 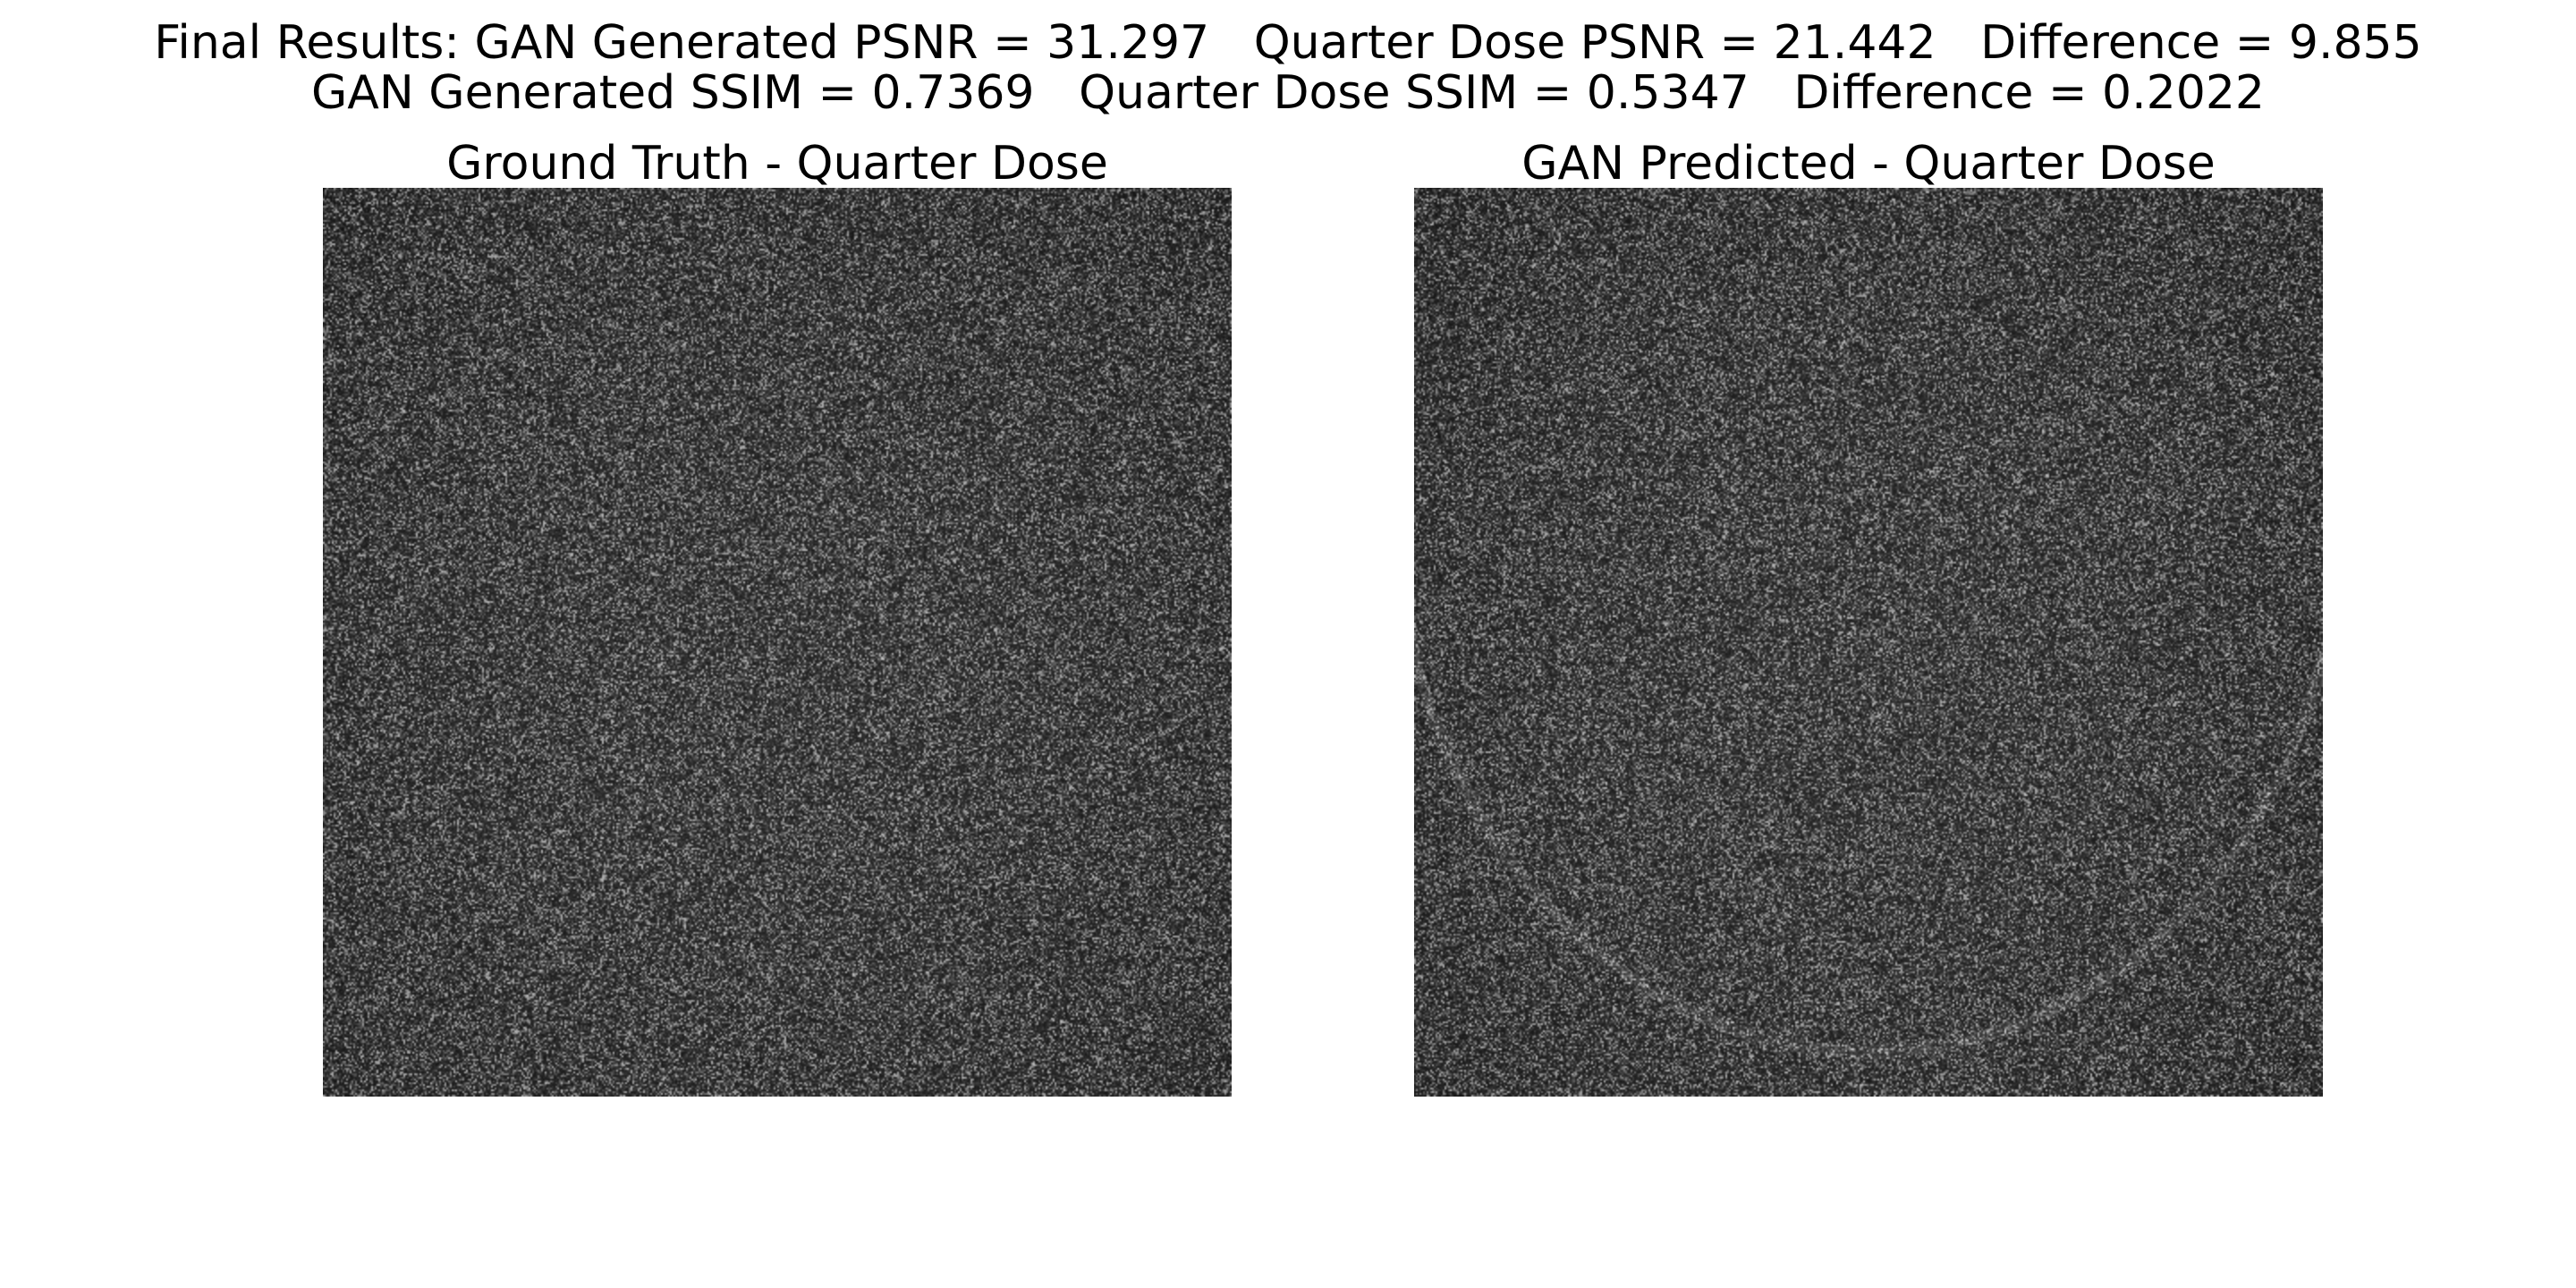 I want to click on panel-title-ground-truth: Ground Truth - Quarter Dose, so click(x=777, y=164).